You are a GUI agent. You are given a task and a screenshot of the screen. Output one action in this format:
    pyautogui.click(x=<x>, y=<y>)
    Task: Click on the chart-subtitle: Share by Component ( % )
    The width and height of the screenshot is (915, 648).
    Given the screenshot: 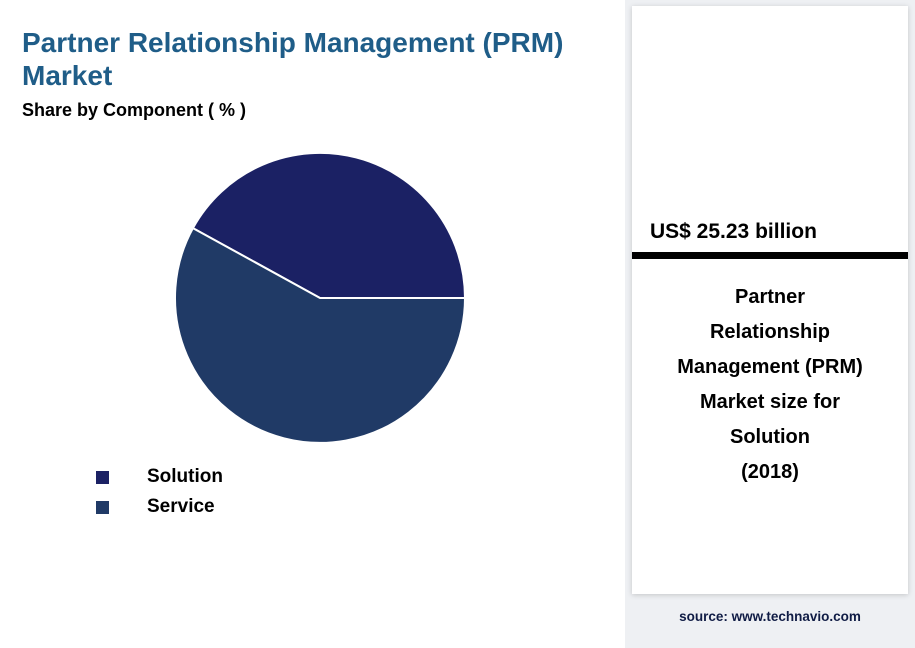 What is the action you would take?
    pyautogui.click(x=134, y=110)
    